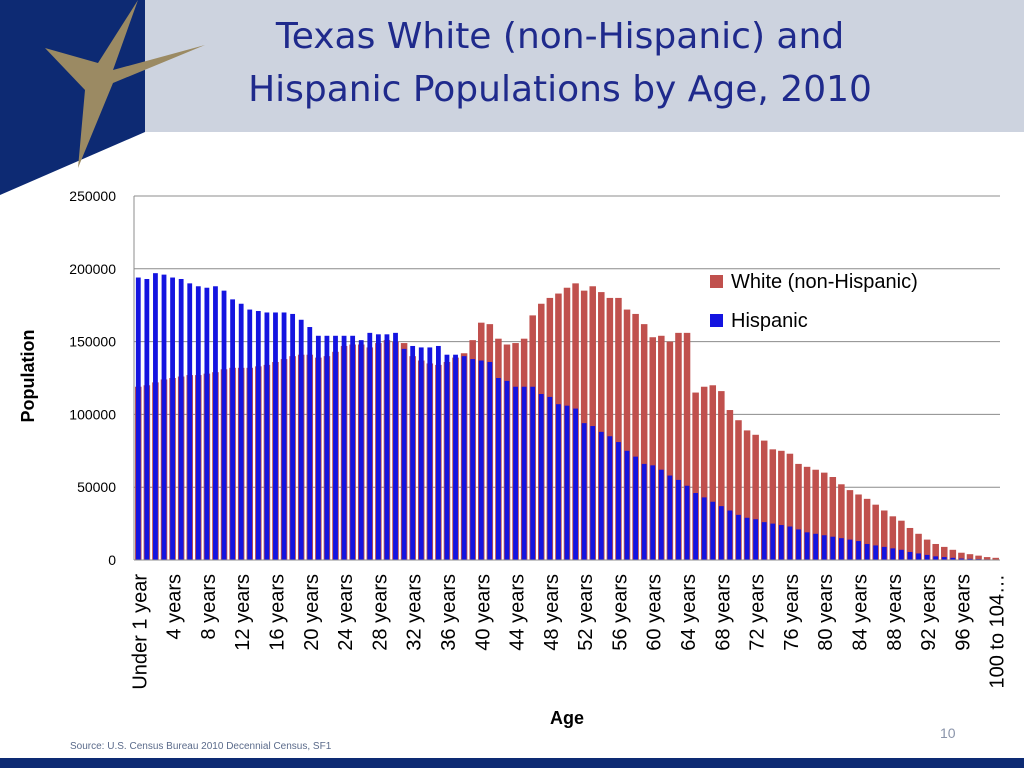 The height and width of the screenshot is (768, 1024). Describe the element at coordinates (346, 612) in the screenshot. I see `x-tick-label: 24 years` at that location.